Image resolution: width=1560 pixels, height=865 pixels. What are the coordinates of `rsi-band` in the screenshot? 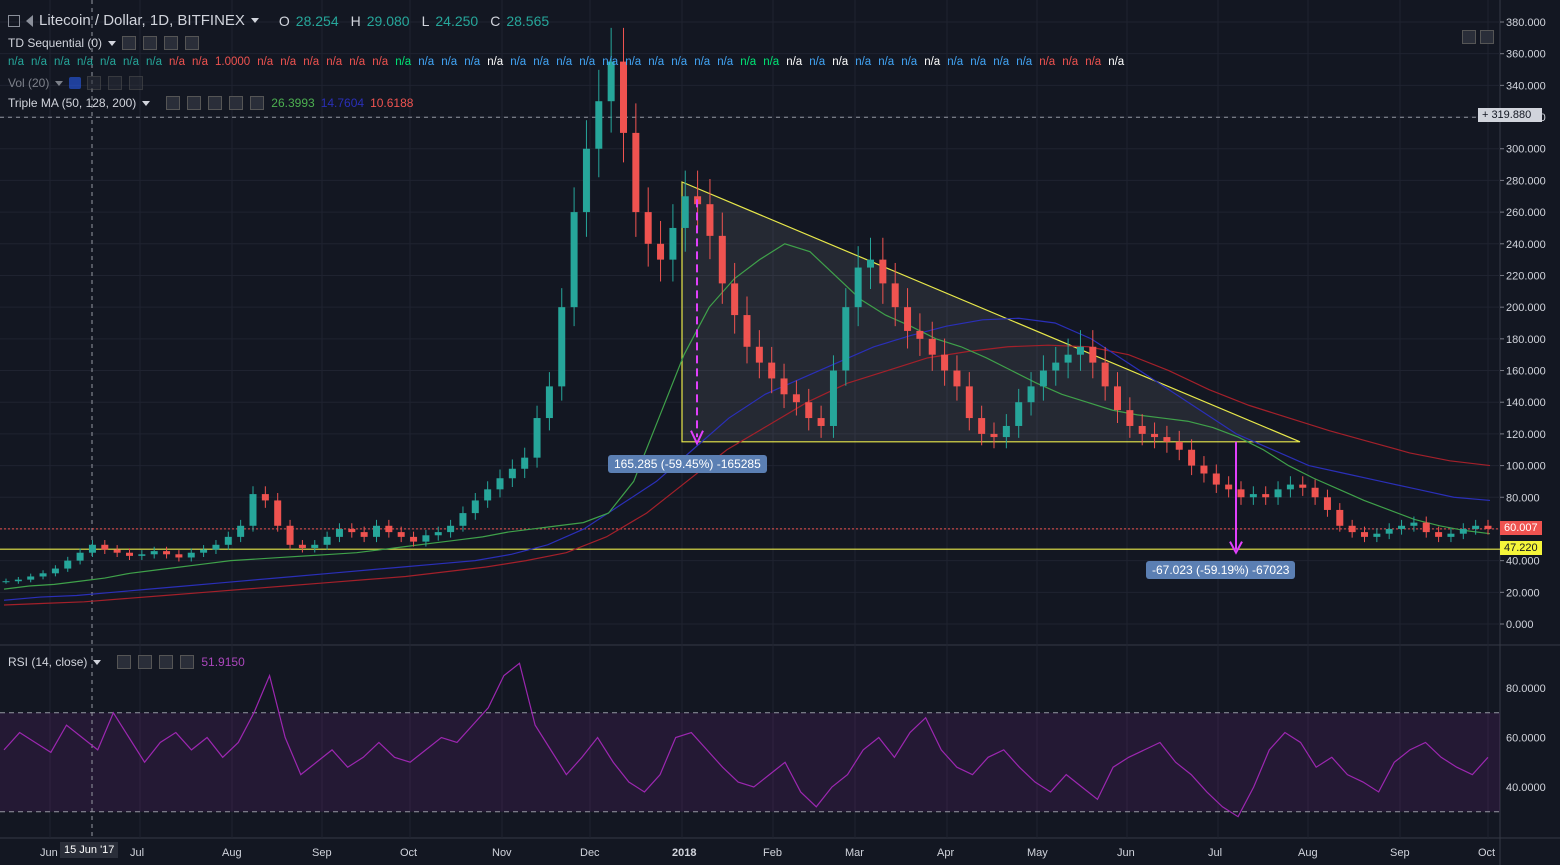 It's located at (750, 762).